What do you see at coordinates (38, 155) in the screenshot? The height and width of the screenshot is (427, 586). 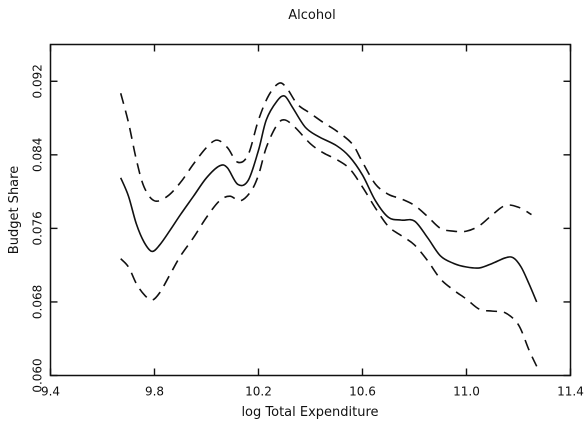 I see `y-tick-label: 0.084` at bounding box center [38, 155].